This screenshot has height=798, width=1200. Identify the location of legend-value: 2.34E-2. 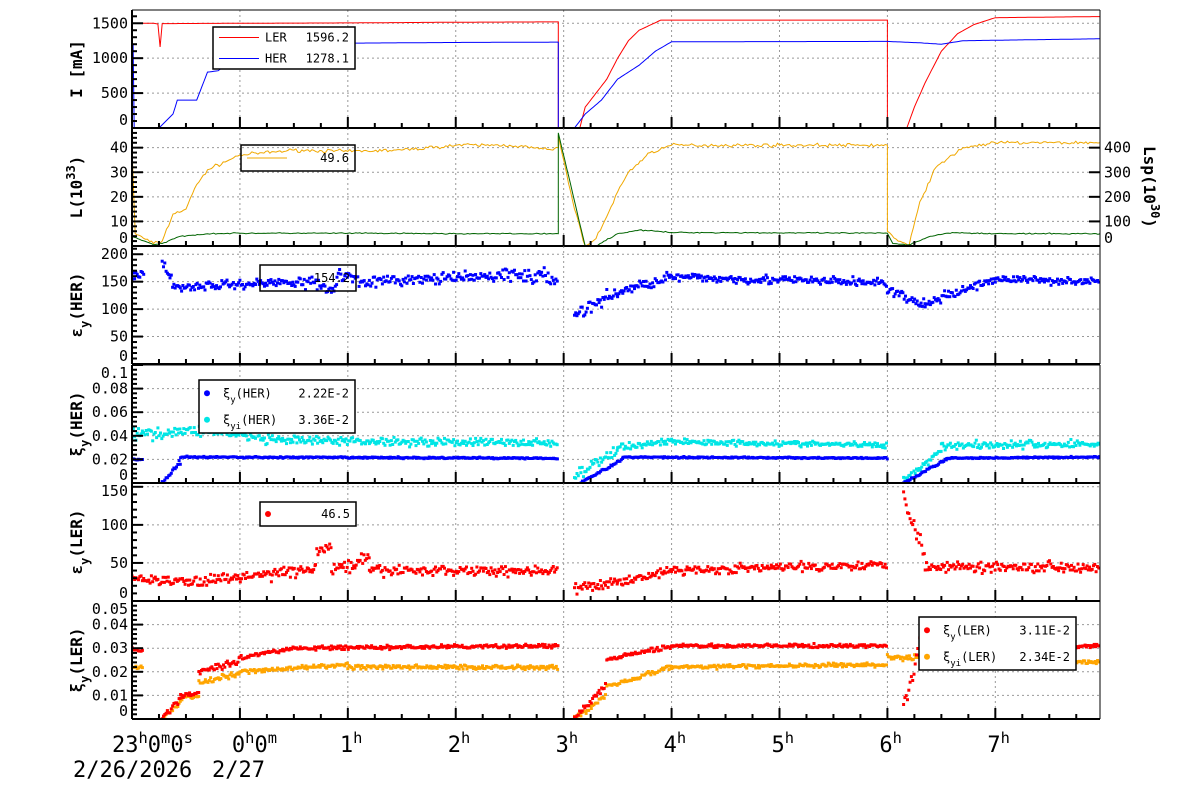
(1044, 657).